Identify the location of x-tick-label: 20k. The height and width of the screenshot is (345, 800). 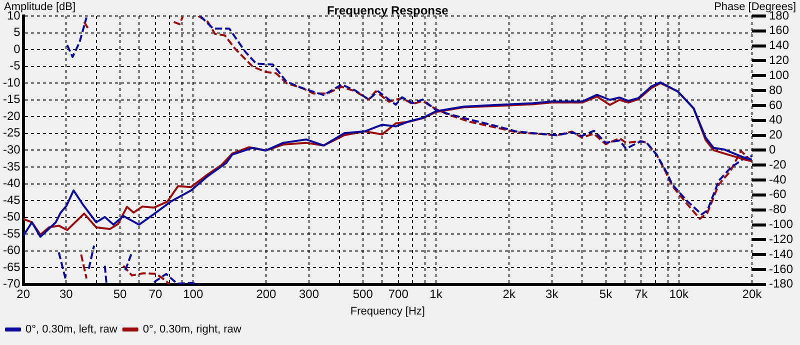
(752, 293).